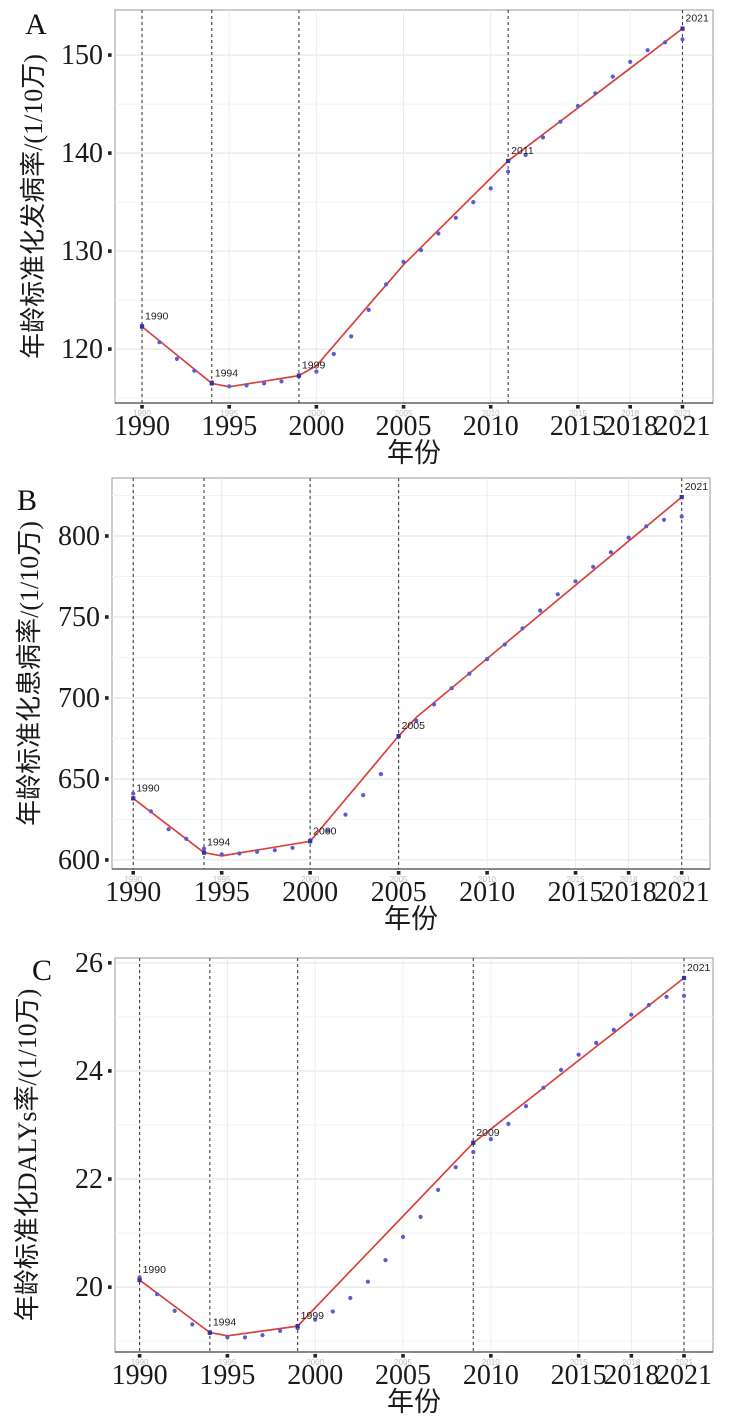 Image resolution: width=748 pixels, height=1421 pixels. What do you see at coordinates (227, 1375) in the screenshot?
I see `x-tick-label: 1995` at bounding box center [227, 1375].